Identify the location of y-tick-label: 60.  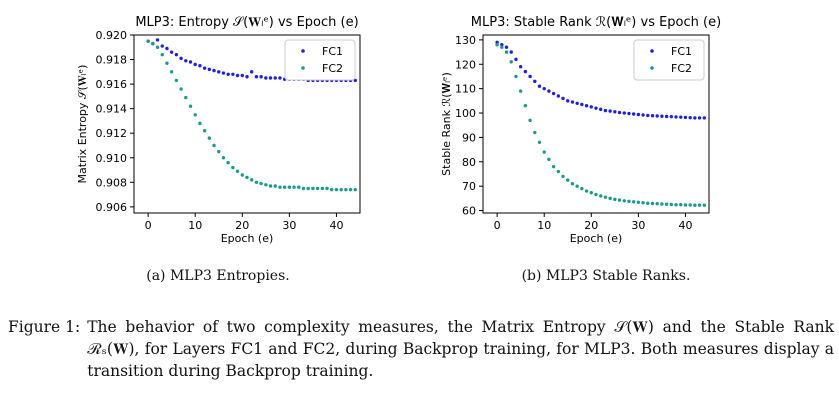
(469, 211).